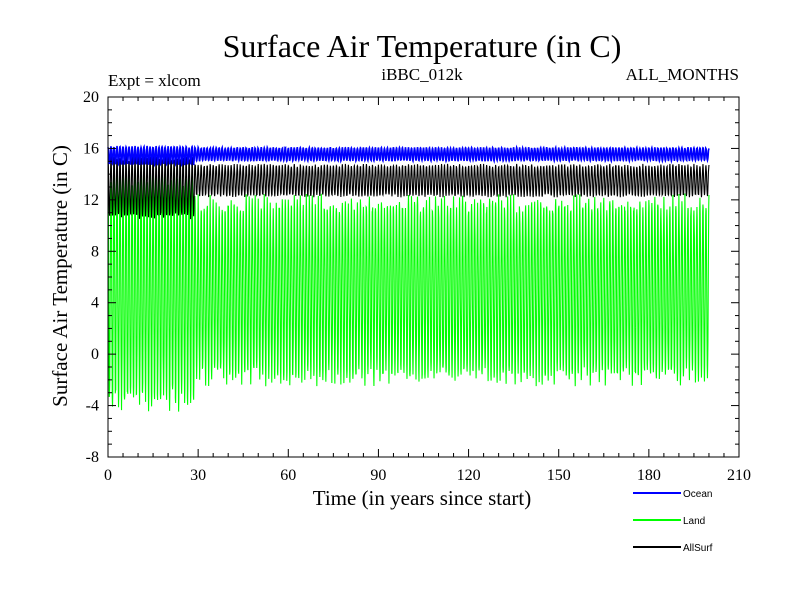 This screenshot has width=800, height=600. Describe the element at coordinates (91, 200) in the screenshot. I see `y-tick-label: 12` at that location.